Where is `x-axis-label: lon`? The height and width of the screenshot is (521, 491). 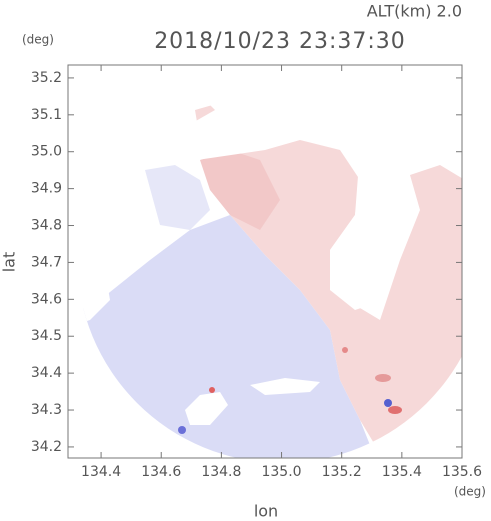 x-axis-label: lon is located at coordinates (266, 511).